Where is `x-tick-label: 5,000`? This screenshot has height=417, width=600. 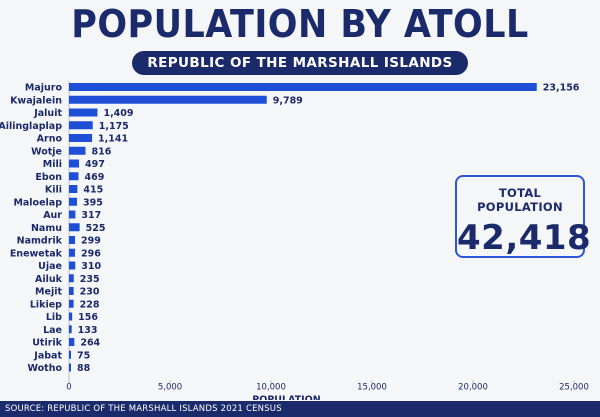
x-tick-label: 5,000 is located at coordinates (170, 387).